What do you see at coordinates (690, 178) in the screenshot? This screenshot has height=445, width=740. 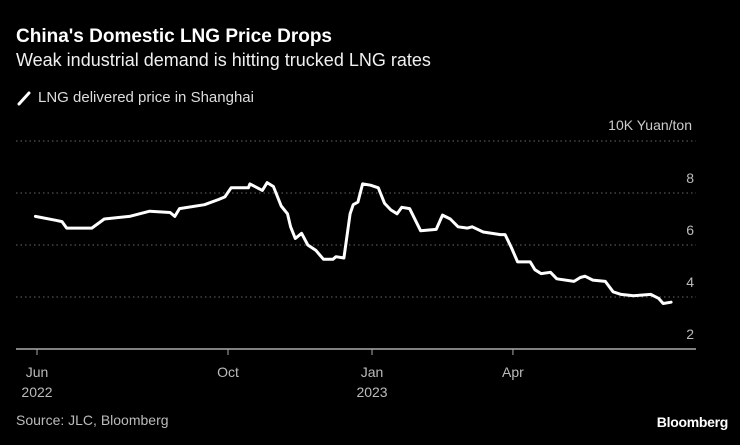 I see `y-tick-label: 8` at bounding box center [690, 178].